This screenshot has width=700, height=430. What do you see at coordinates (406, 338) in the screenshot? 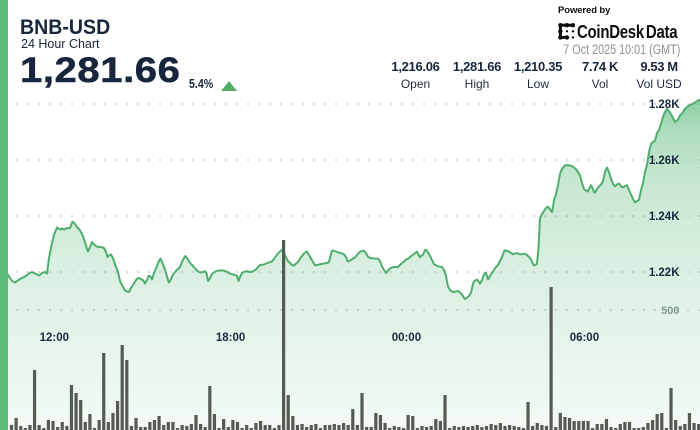
I see `svg-text: 00:00` at bounding box center [406, 338].